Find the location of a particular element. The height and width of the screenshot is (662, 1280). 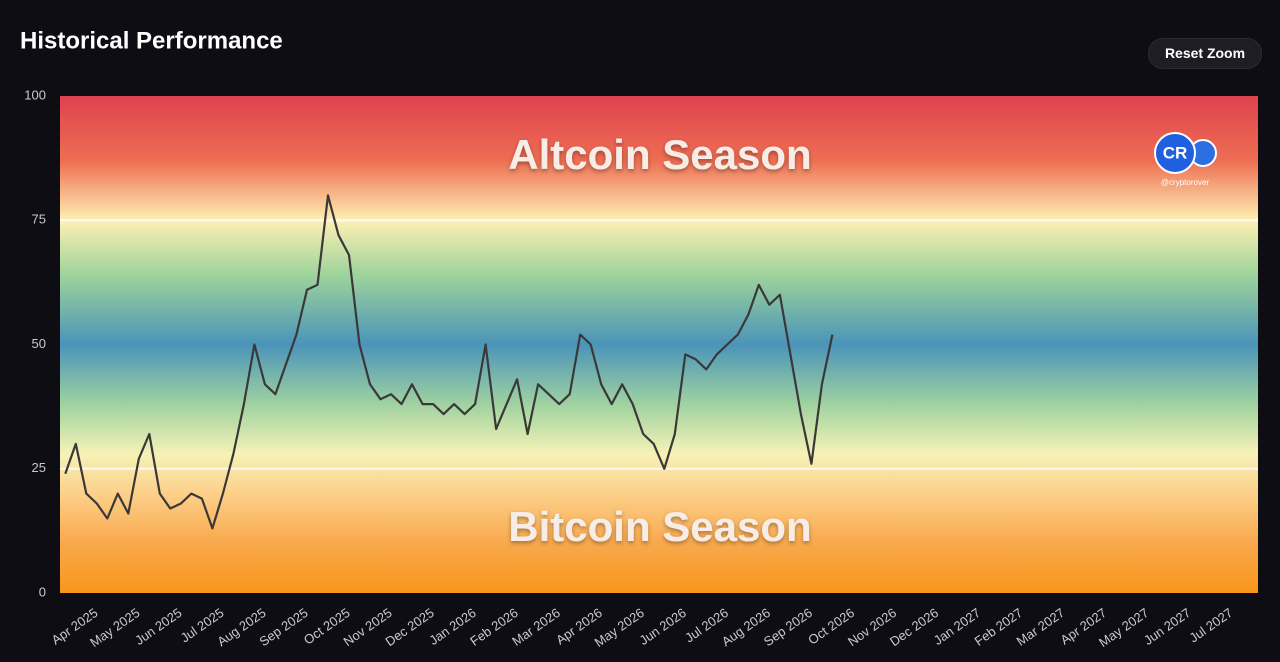

logo-text: CR is located at coordinates (1175, 152).